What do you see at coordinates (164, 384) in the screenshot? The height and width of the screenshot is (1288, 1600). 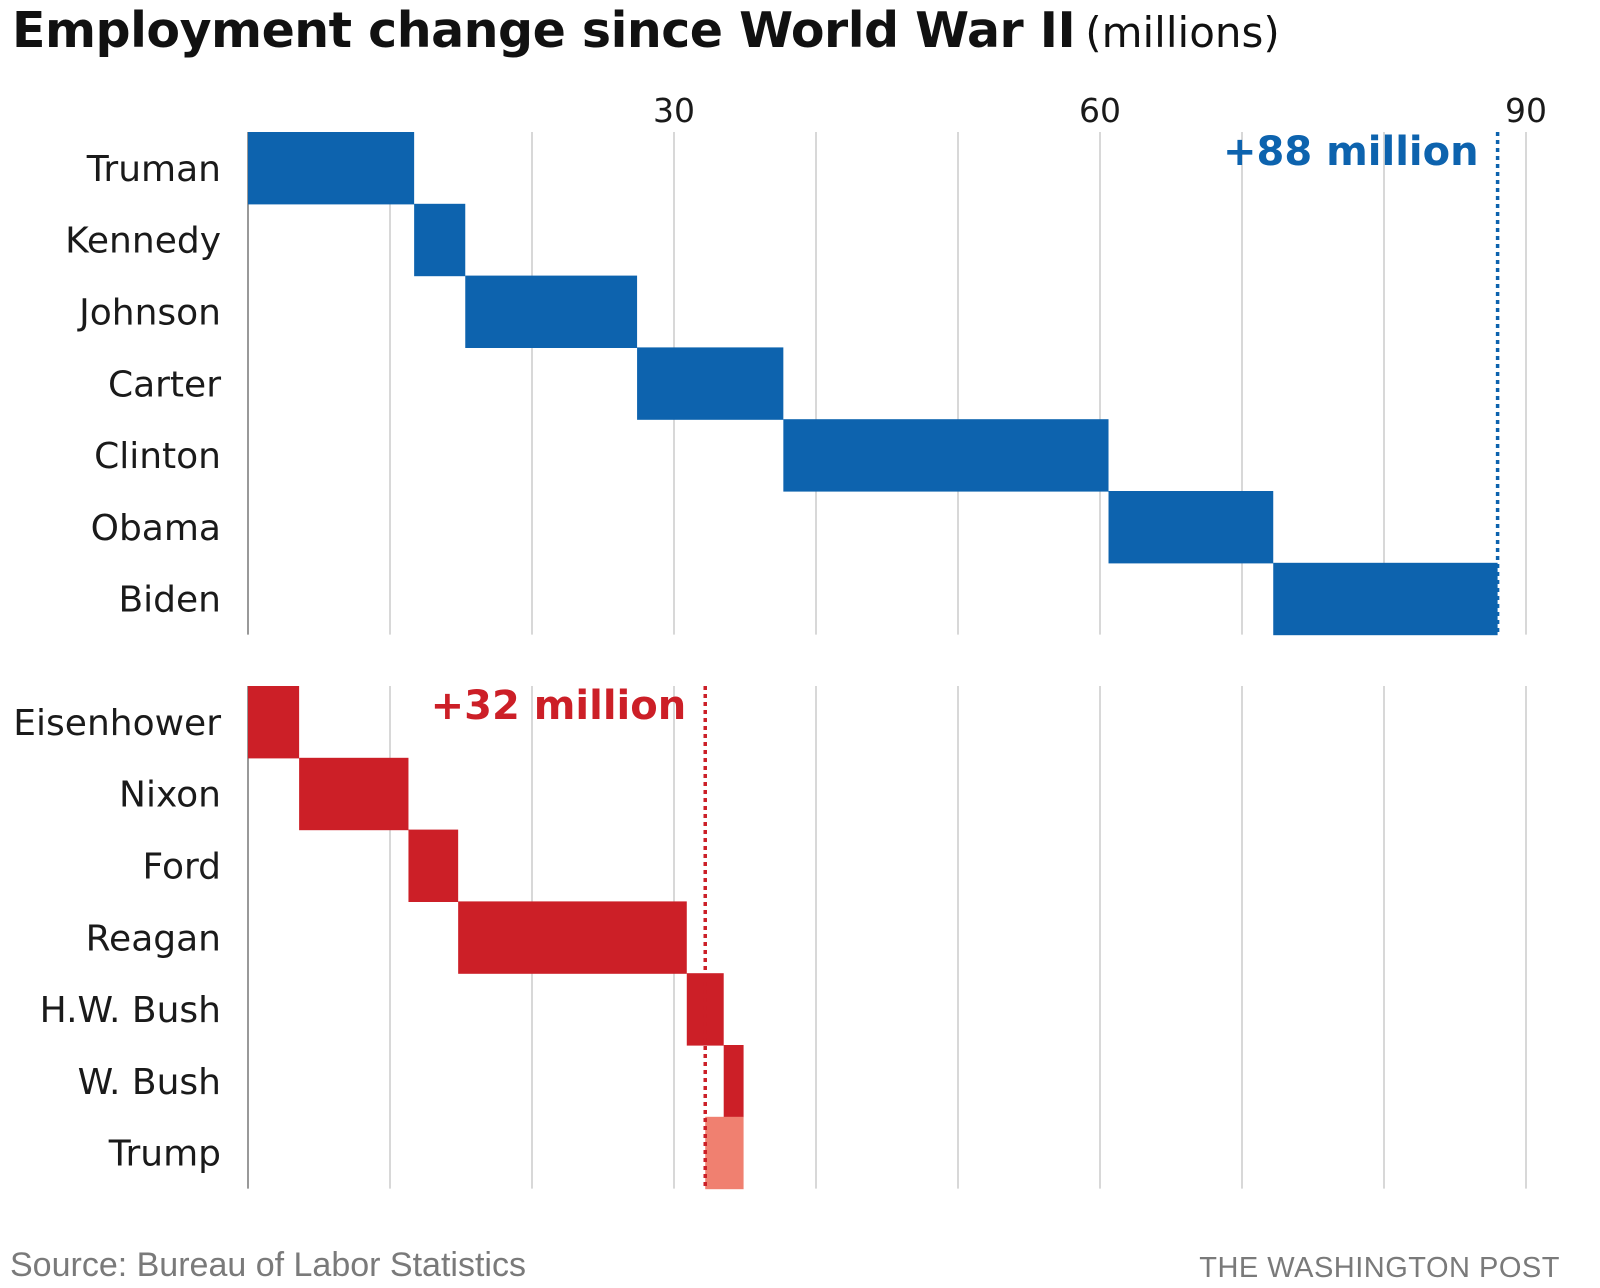 I see `category-label: Carter` at bounding box center [164, 384].